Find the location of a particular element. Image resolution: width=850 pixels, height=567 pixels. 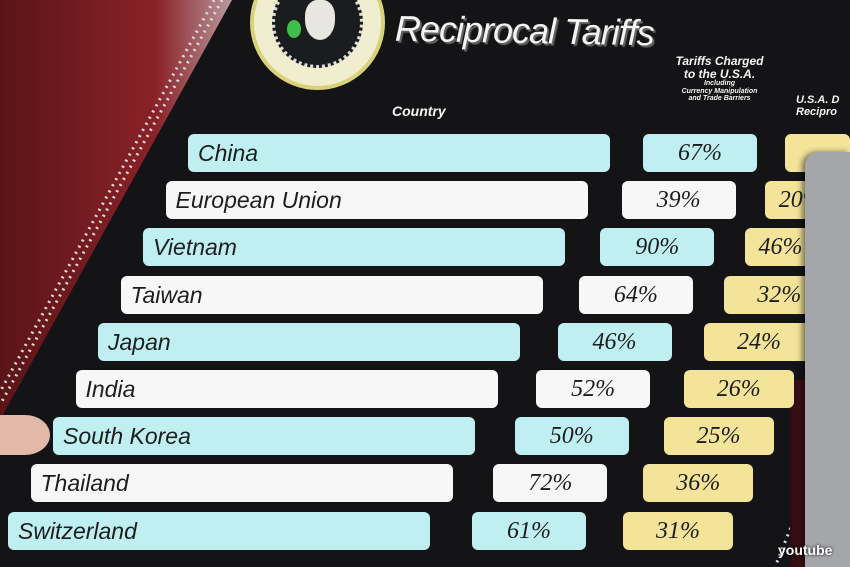

country-cell: Taiwan is located at coordinates (331, 294).